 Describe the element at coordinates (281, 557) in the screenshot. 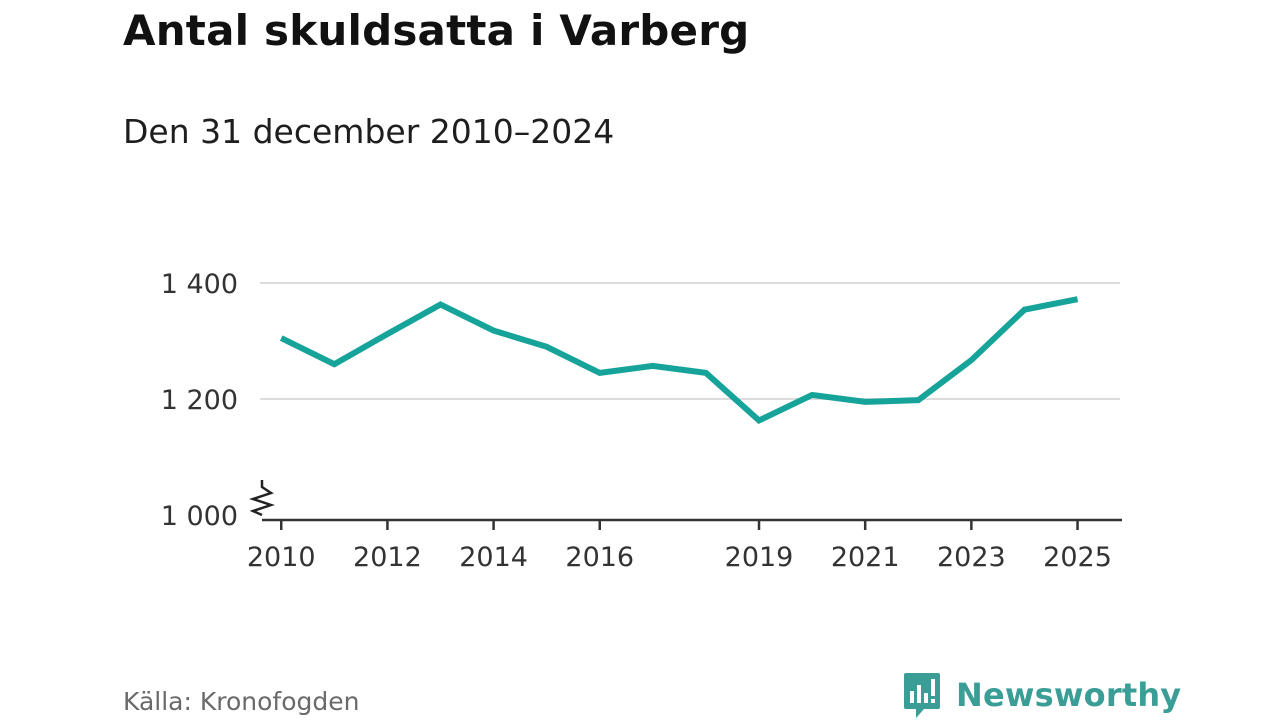

I see `x-tick-label: 2010` at that location.